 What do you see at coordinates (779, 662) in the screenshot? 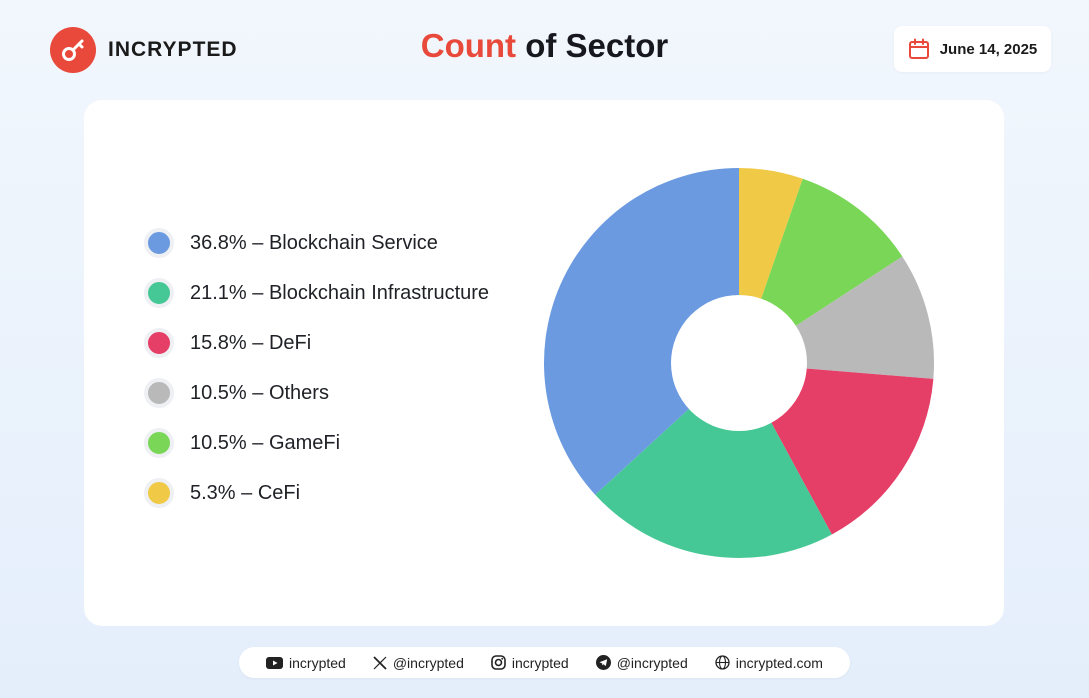
I see `footer-website-text: incrypted.com` at bounding box center [779, 662].